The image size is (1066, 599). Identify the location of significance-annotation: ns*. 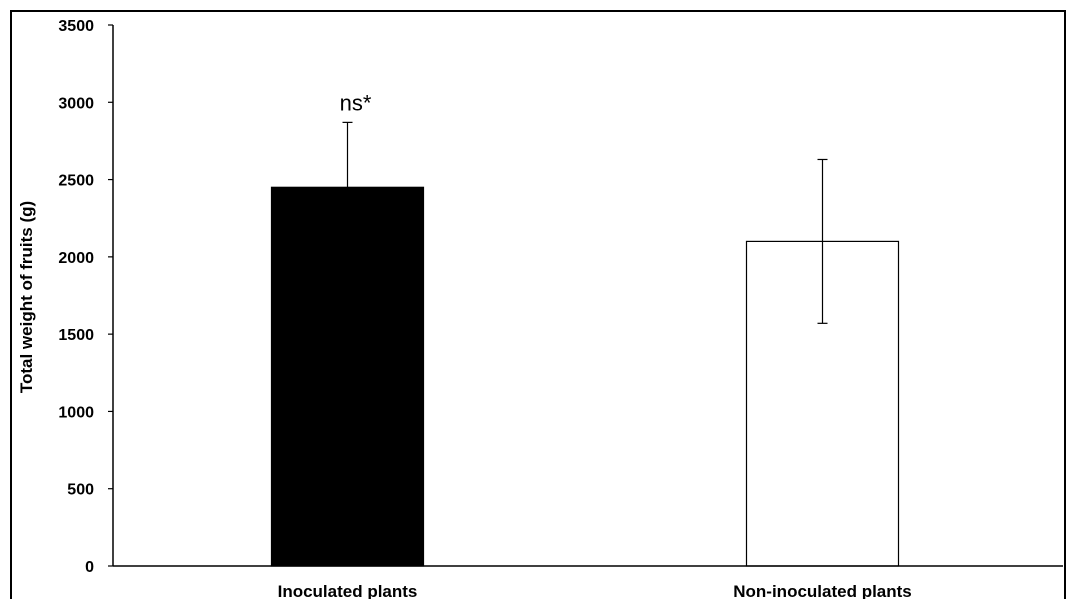
(356, 102).